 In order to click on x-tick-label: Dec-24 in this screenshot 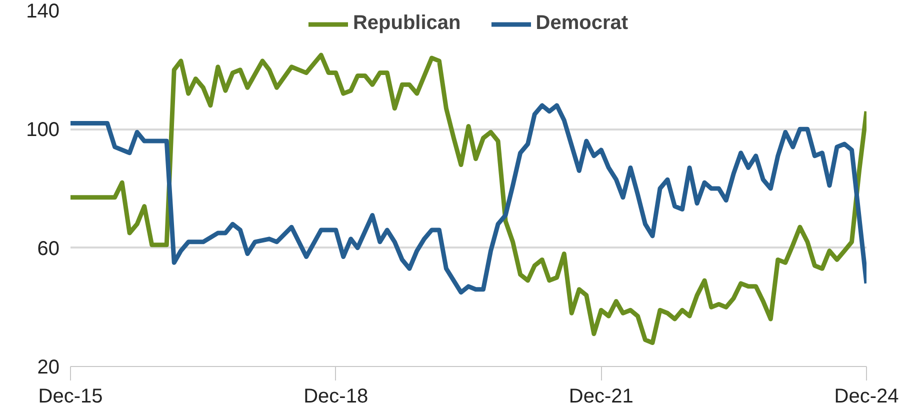, I will do `click(866, 397)`.